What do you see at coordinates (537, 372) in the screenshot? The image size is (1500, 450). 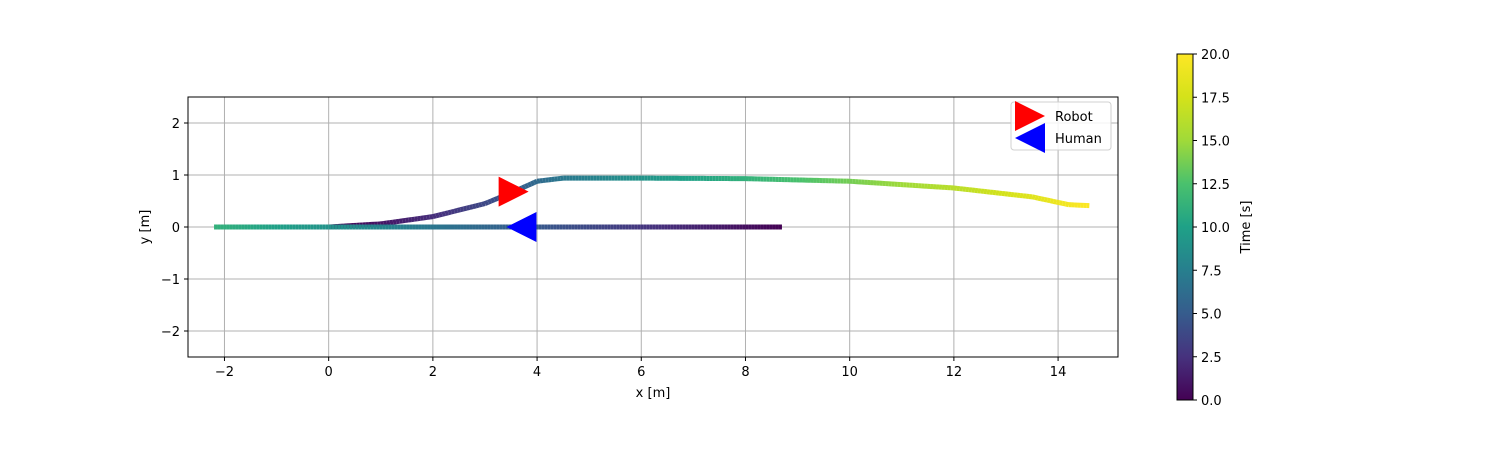 I see `x-tick-label: 4` at bounding box center [537, 372].